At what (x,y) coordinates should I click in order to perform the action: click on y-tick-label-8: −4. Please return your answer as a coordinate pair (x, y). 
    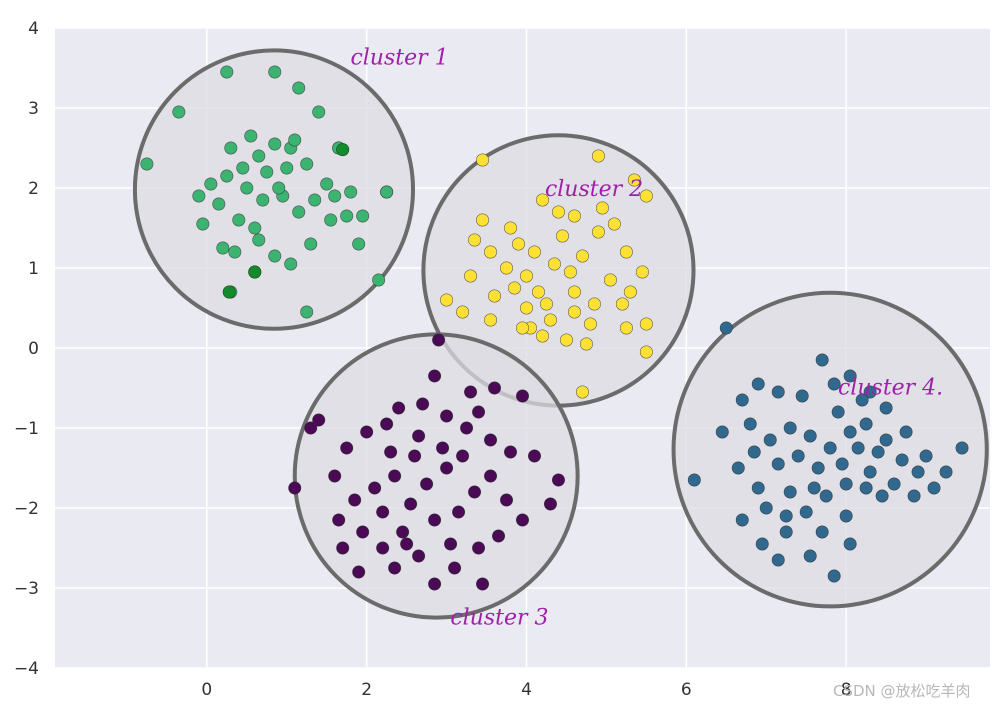
    Looking at the image, I should click on (26, 669).